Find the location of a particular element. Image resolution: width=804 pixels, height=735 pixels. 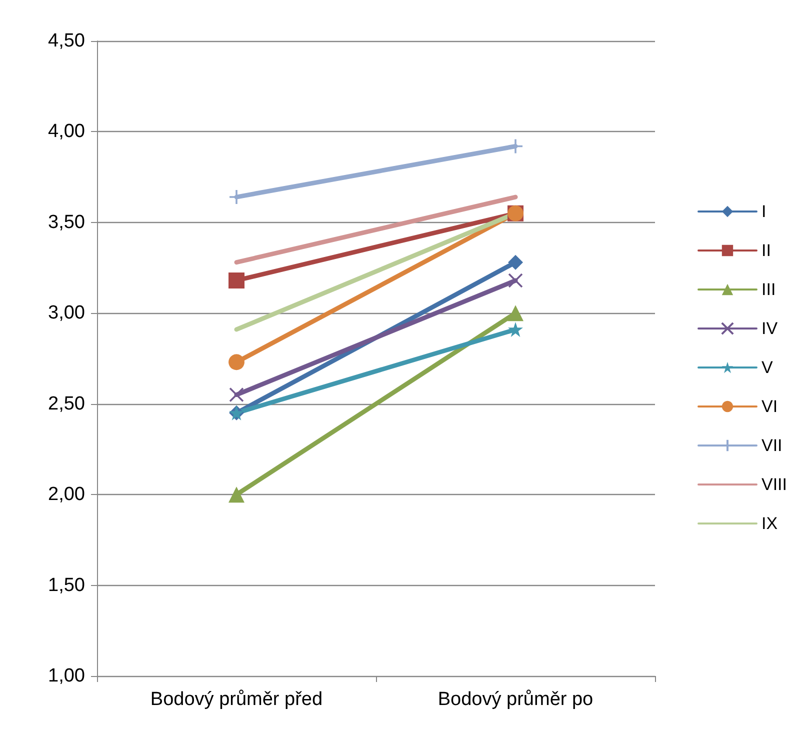

legend-label: VIII is located at coordinates (774, 484).